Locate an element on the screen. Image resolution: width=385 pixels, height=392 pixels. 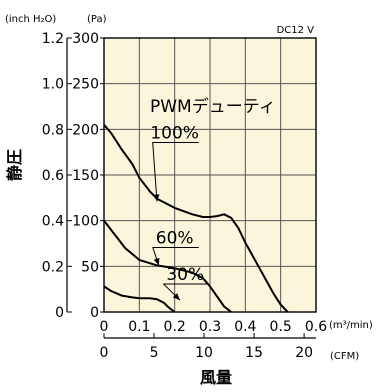
y-axis-title: 静圧 is located at coordinates (14, 165).